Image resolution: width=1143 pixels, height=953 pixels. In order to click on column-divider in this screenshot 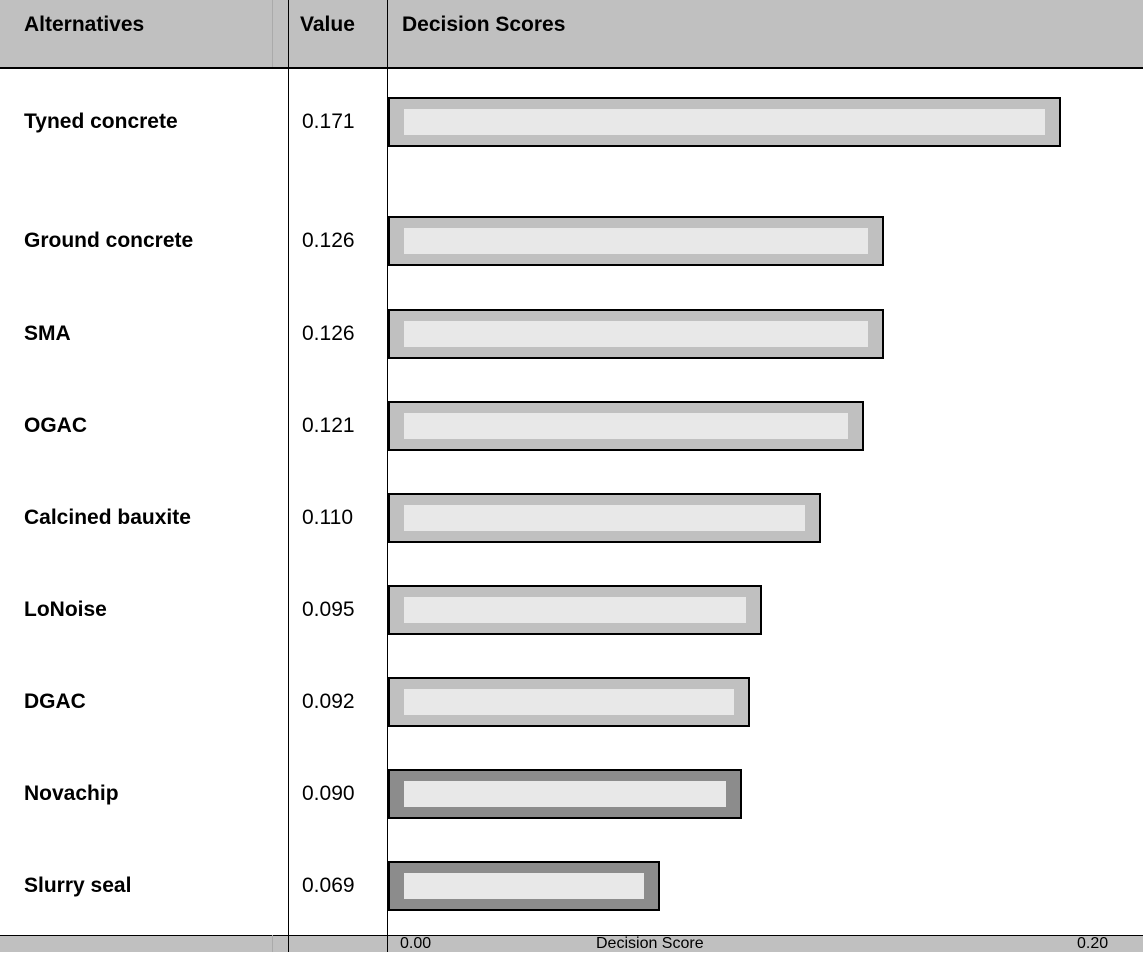, I will do `click(288, 502)`.